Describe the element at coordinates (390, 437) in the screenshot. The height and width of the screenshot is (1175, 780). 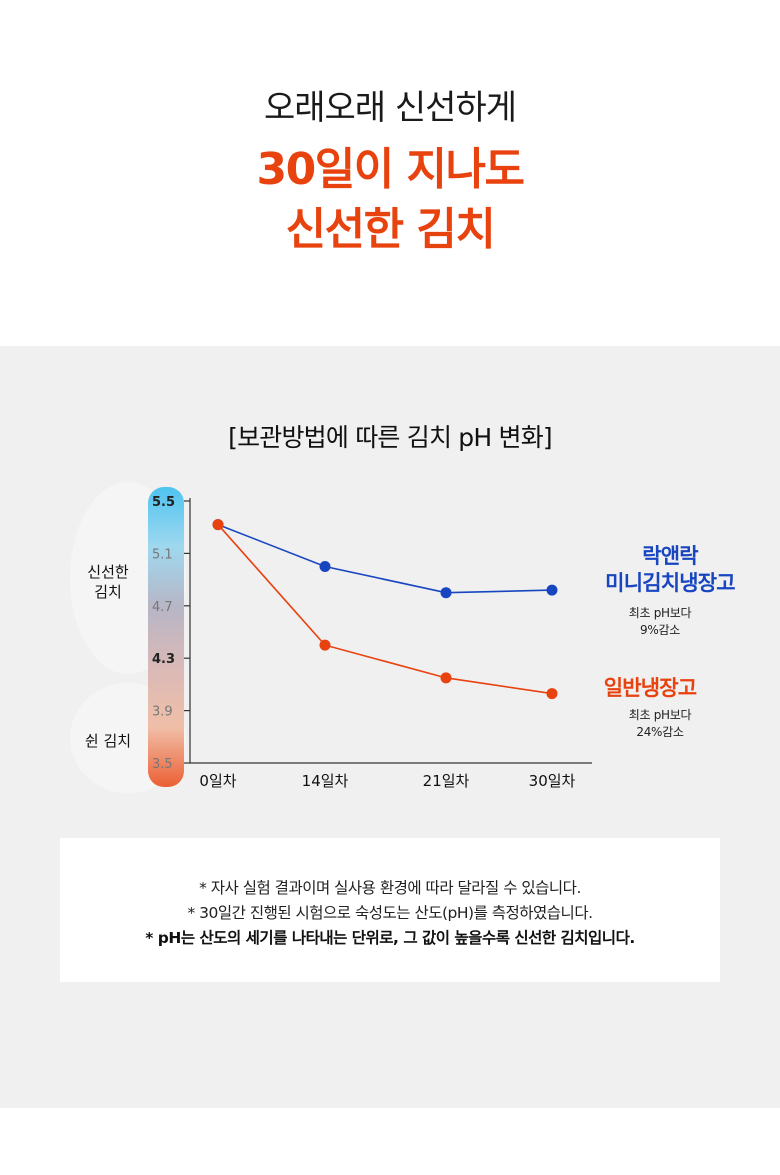
I see `chart-title: [보관방법에 따른 김치 pH 변화]` at that location.